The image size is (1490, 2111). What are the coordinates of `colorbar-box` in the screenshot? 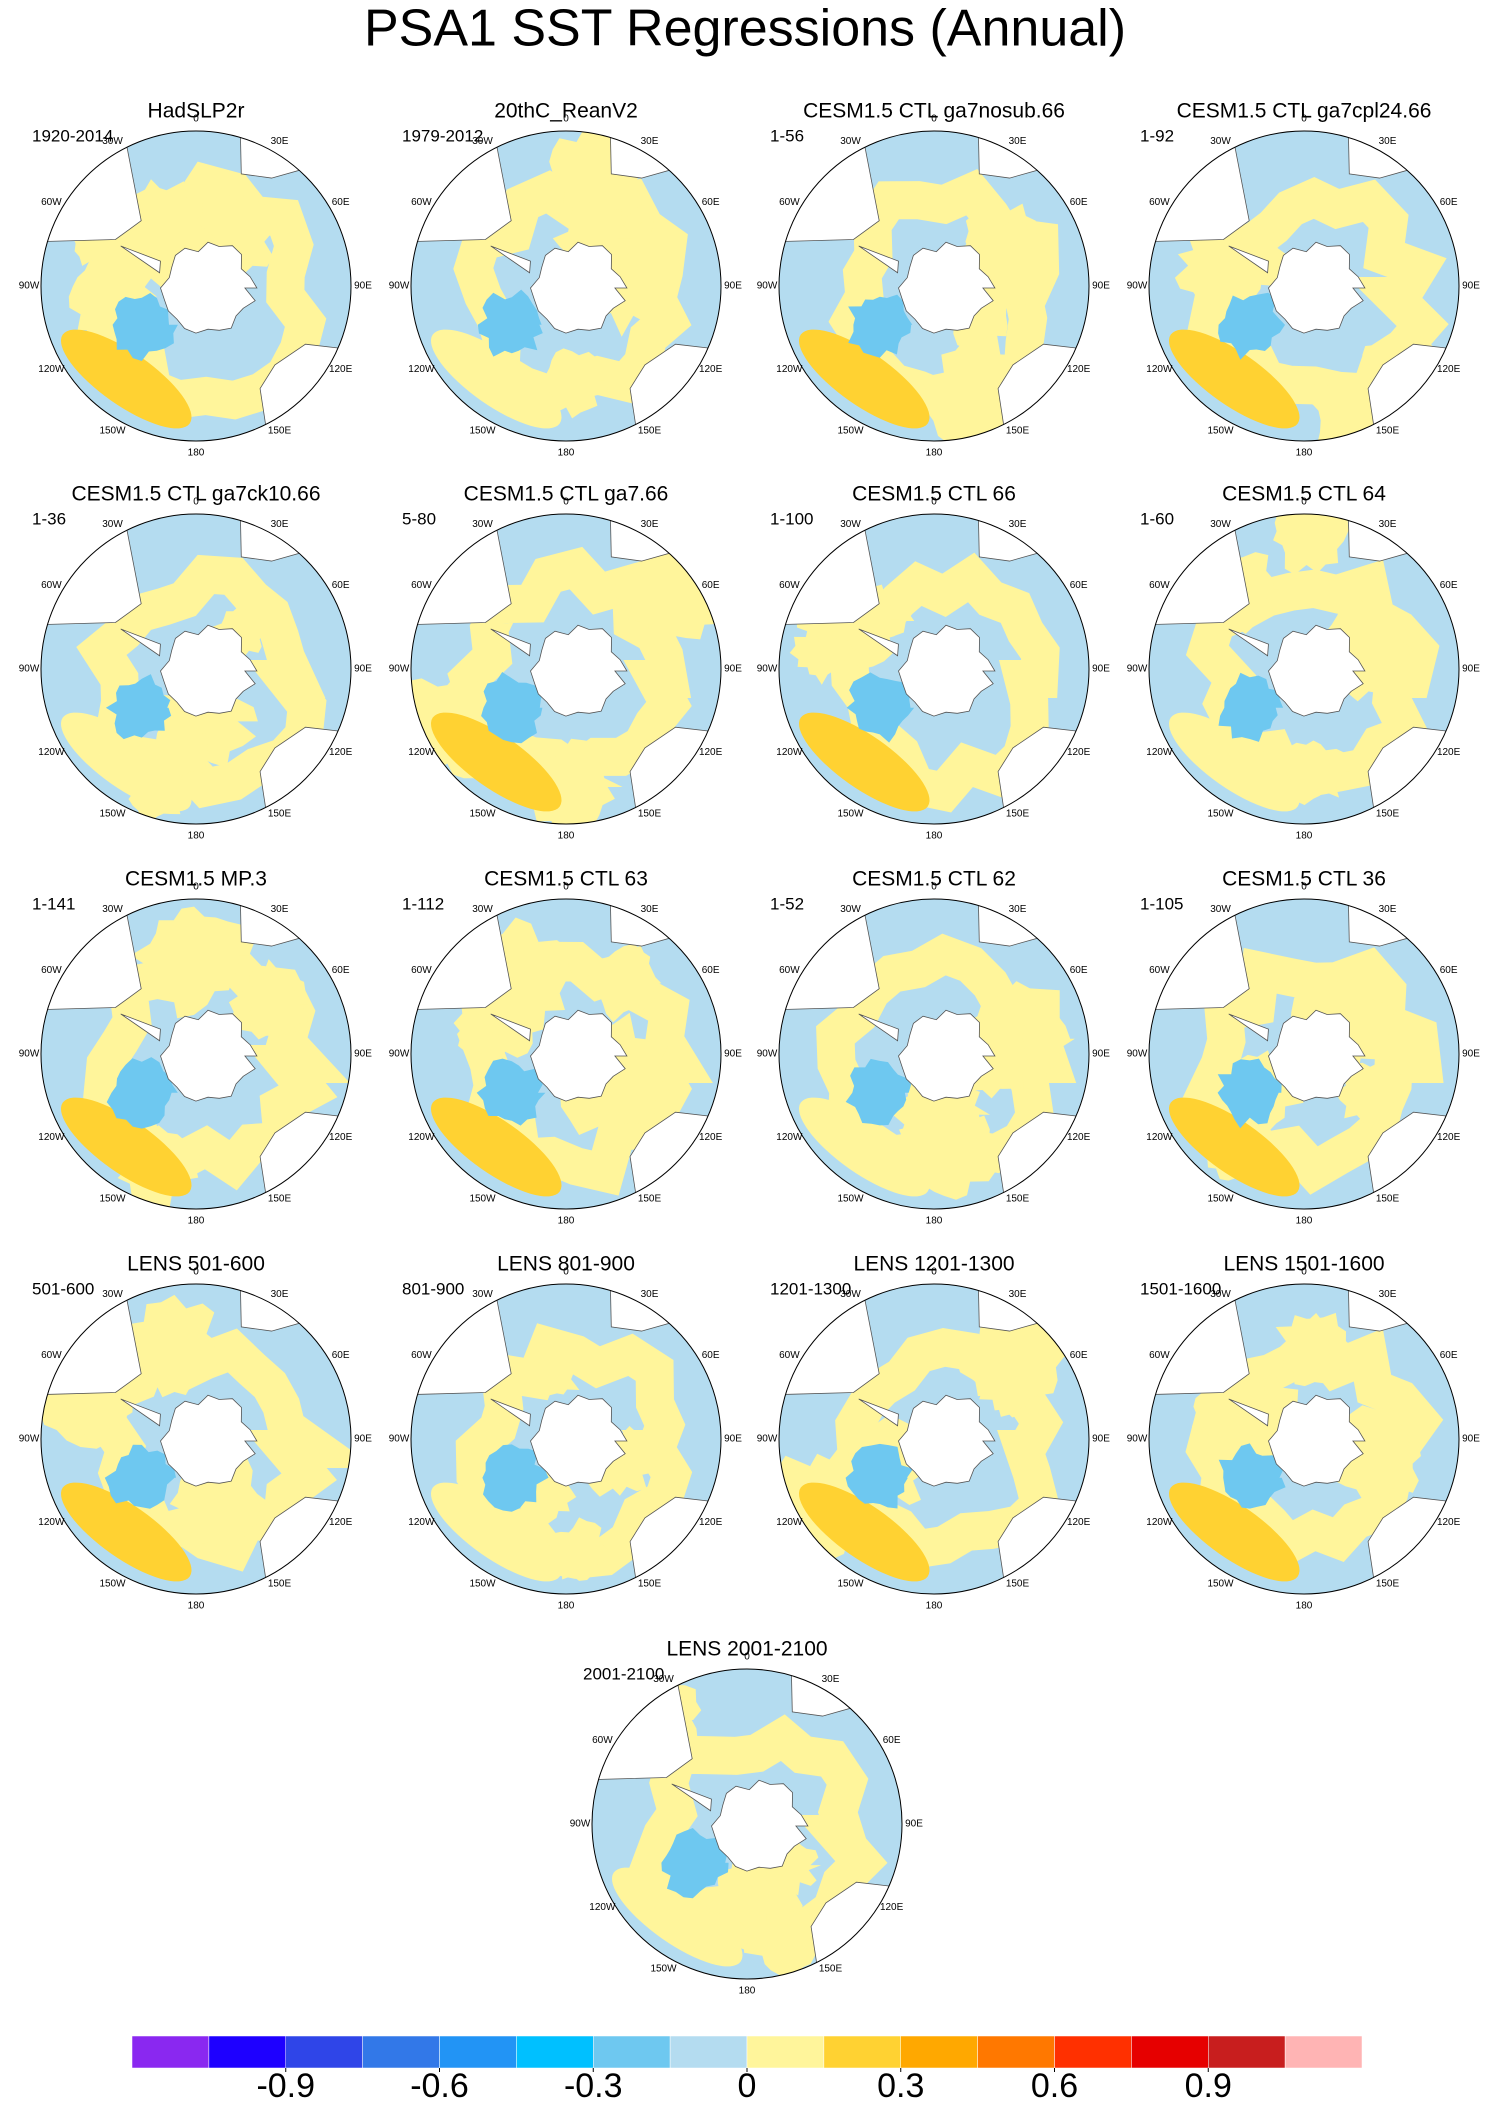 It's located at (1247, 2052).